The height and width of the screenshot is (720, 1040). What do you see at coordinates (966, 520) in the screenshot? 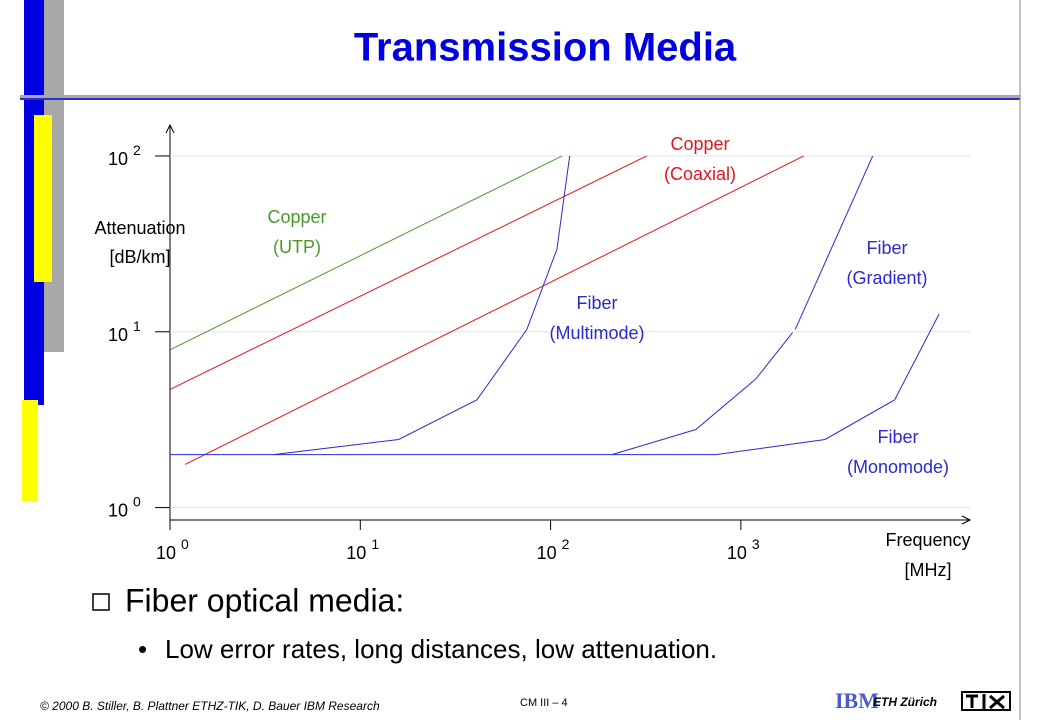
I see `x-axis-arrow` at bounding box center [966, 520].